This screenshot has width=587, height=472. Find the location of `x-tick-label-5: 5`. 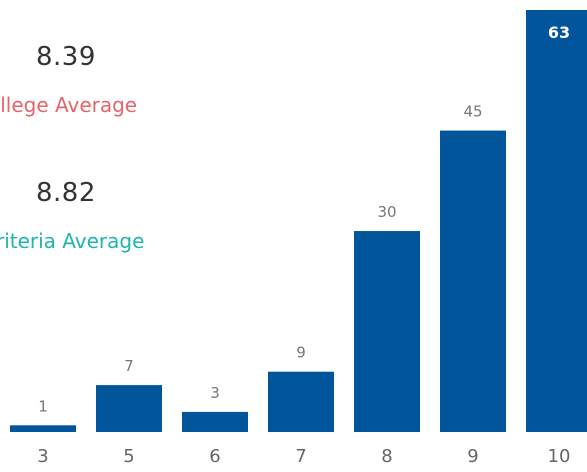

x-tick-label-5: 5 is located at coordinates (128, 456).